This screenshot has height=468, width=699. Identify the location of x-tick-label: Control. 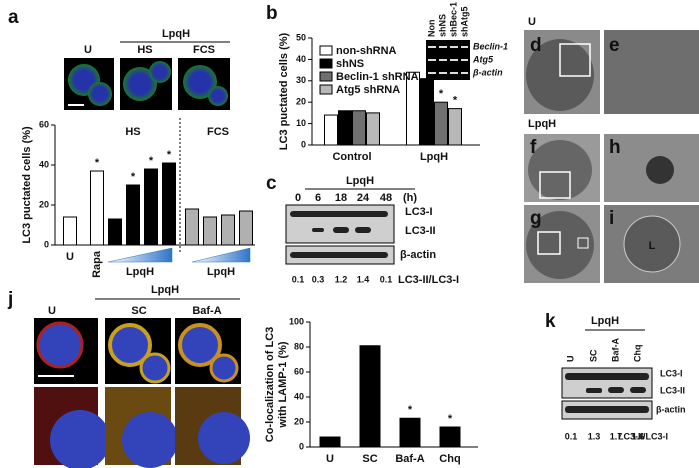
(351, 157).